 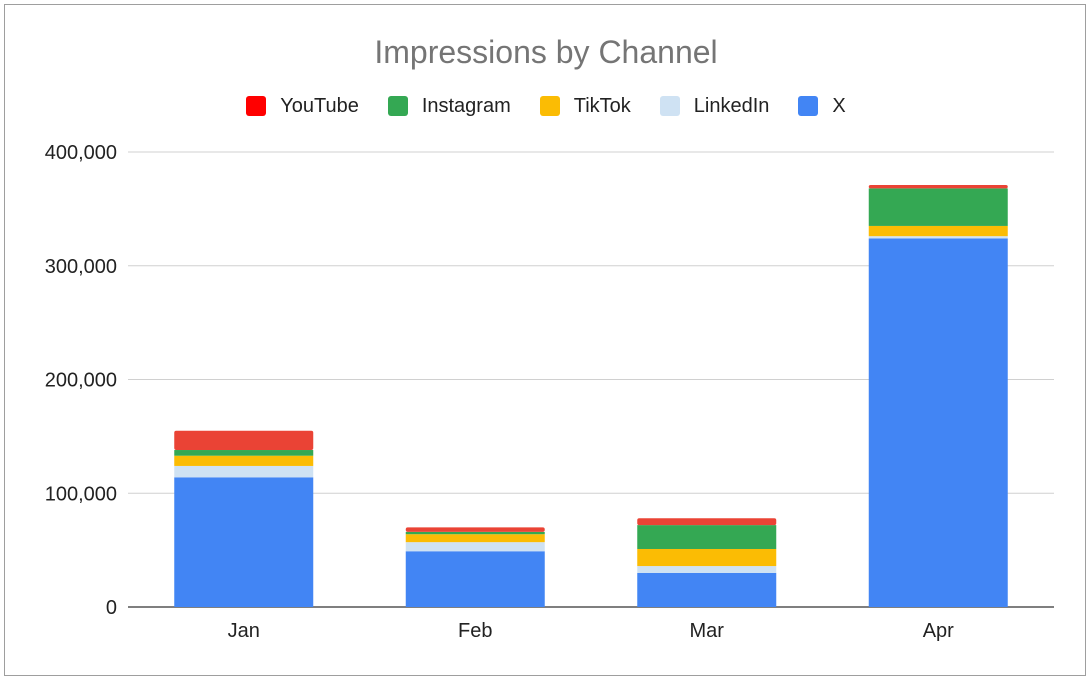 I want to click on bar-instagram-feb, so click(x=475, y=533).